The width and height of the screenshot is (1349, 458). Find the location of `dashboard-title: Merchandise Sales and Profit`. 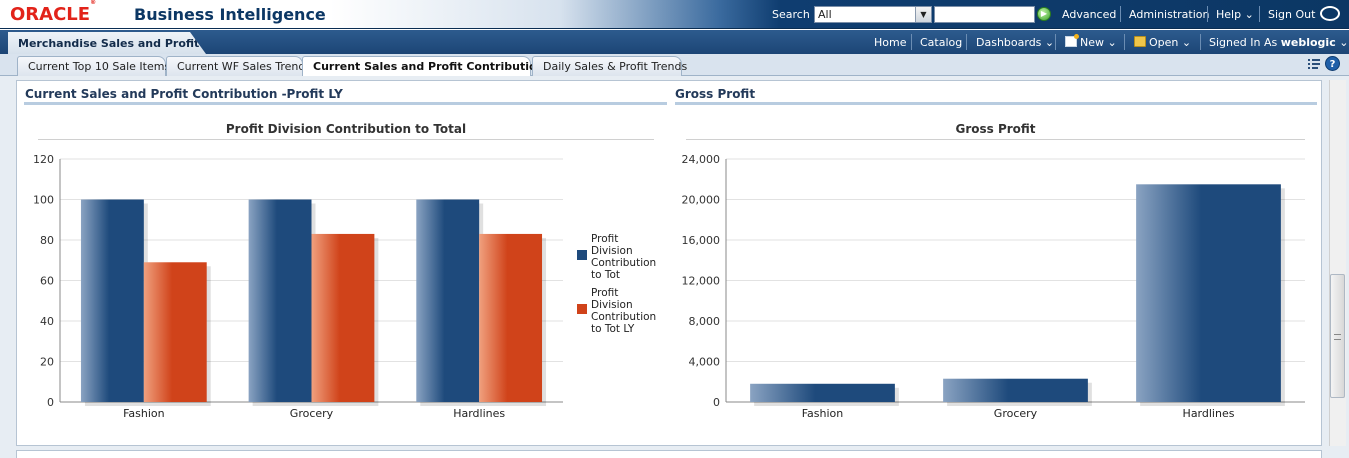

dashboard-title: Merchandise Sales and Profit is located at coordinates (109, 43).